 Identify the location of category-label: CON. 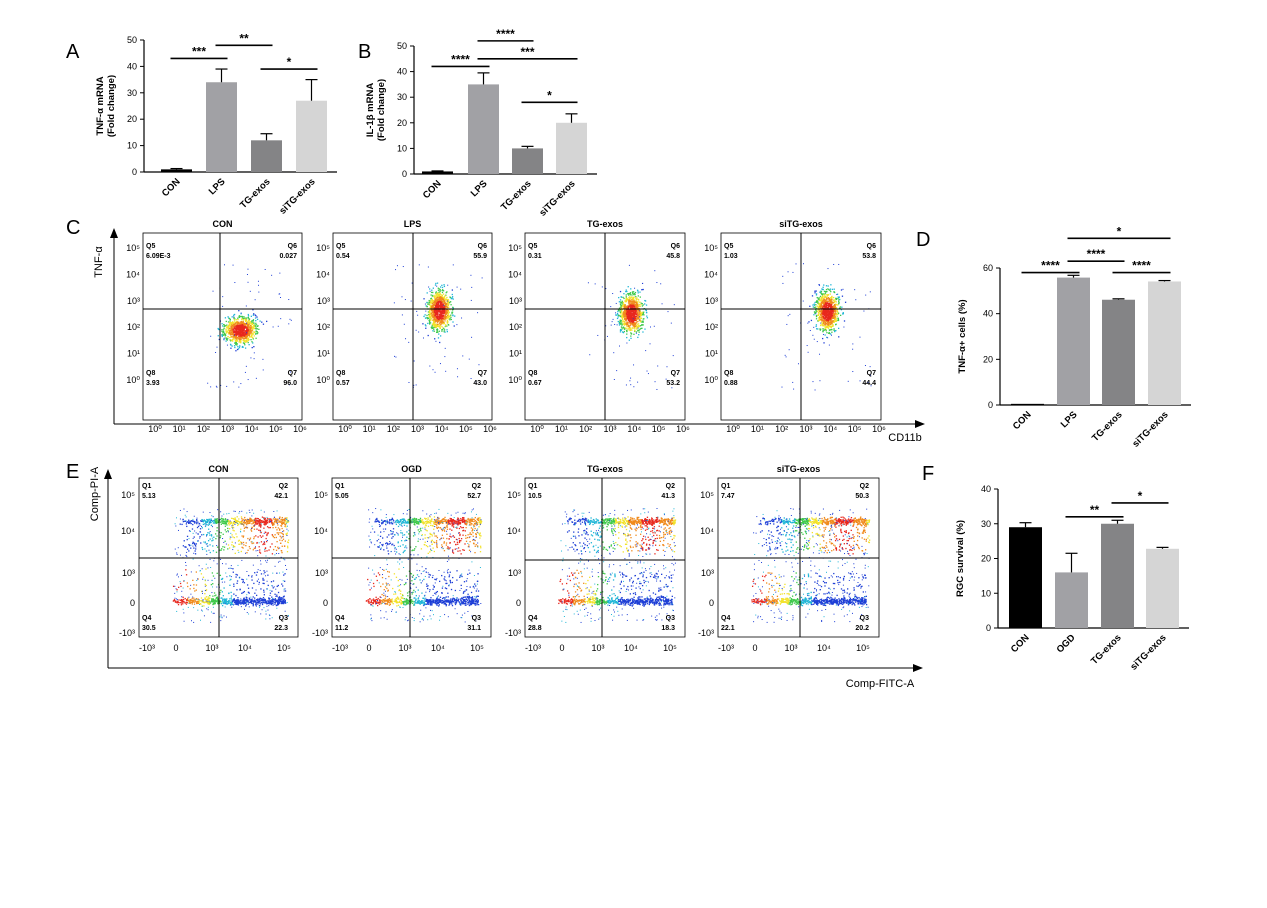
(1022, 420).